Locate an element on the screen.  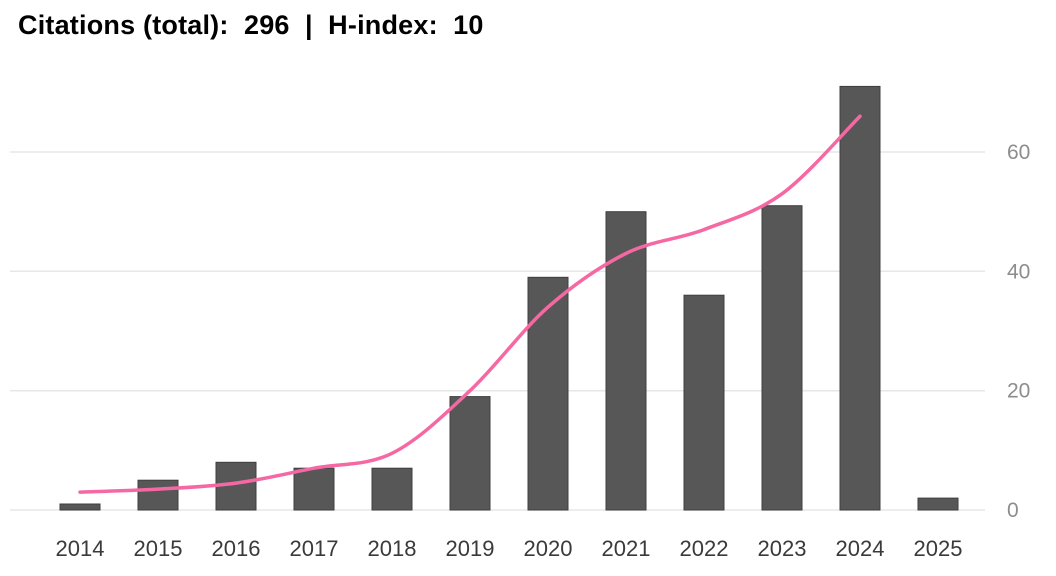
x-tick-label-2016: 2016 is located at coordinates (236, 548).